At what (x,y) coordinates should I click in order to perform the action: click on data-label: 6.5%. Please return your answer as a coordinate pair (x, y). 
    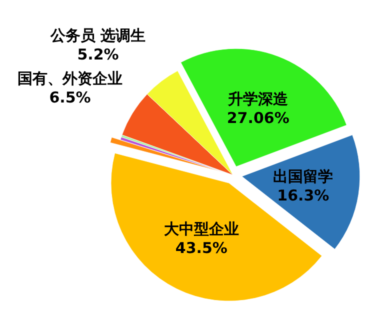
    Looking at the image, I should click on (70, 97).